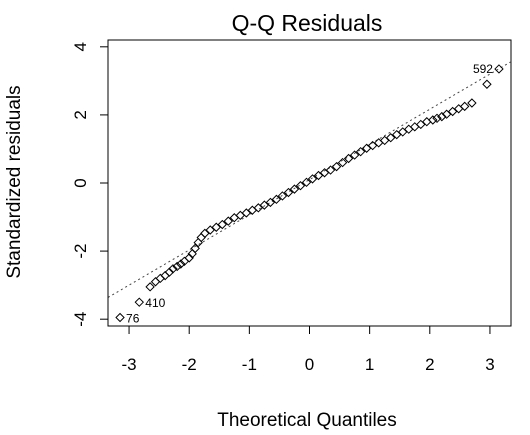 The height and width of the screenshot is (435, 530). Describe the element at coordinates (80, 319) in the screenshot. I see `y-tick-label: -4` at that location.